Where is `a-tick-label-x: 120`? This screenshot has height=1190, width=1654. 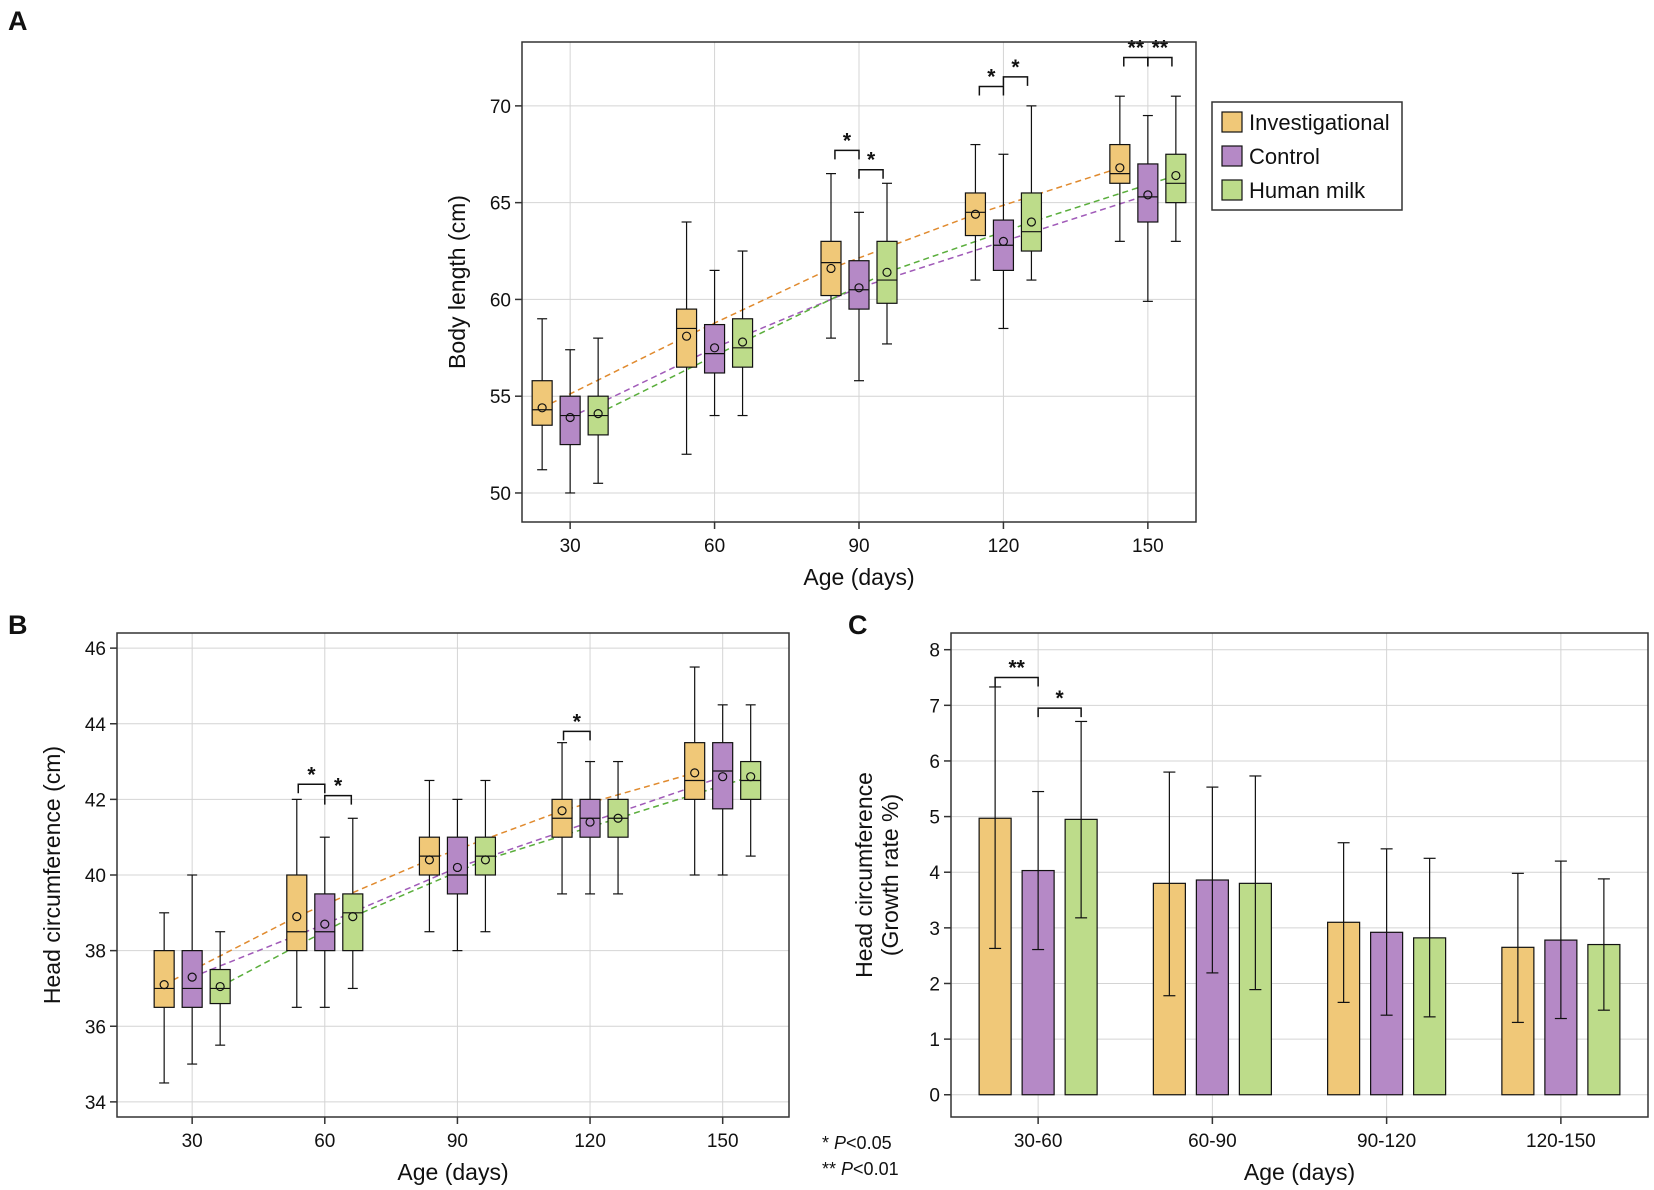 a-tick-label-x: 120 is located at coordinates (1004, 546).